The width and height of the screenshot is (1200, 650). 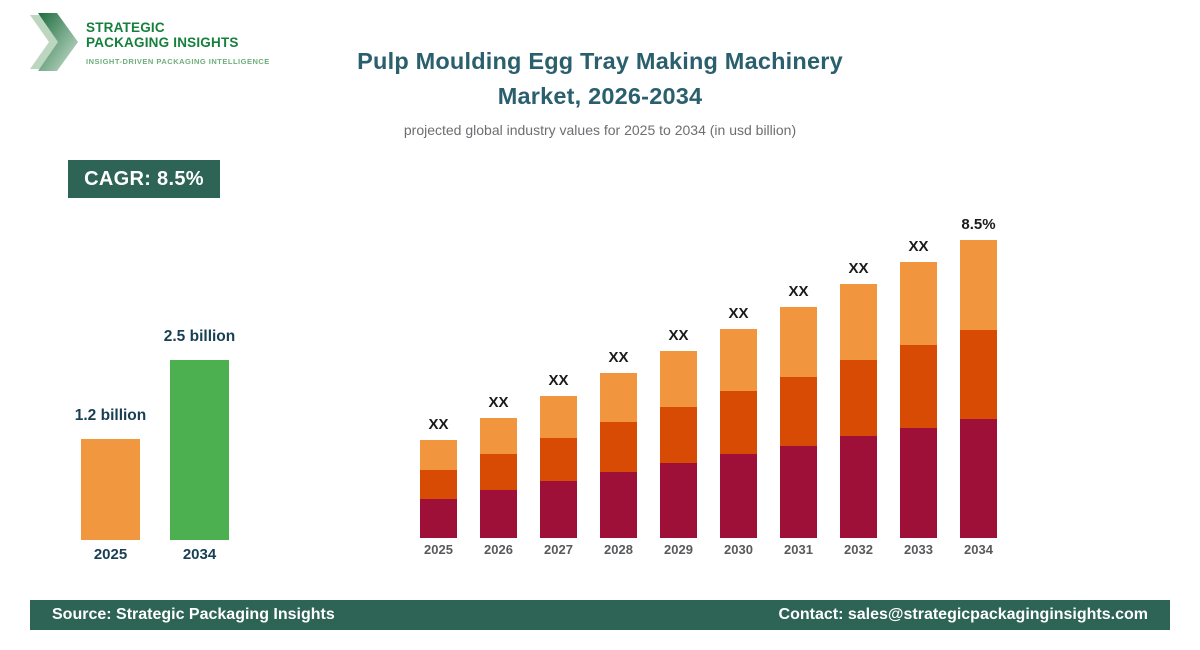 I want to click on year-label-2029: 2029, so click(x=678, y=549).